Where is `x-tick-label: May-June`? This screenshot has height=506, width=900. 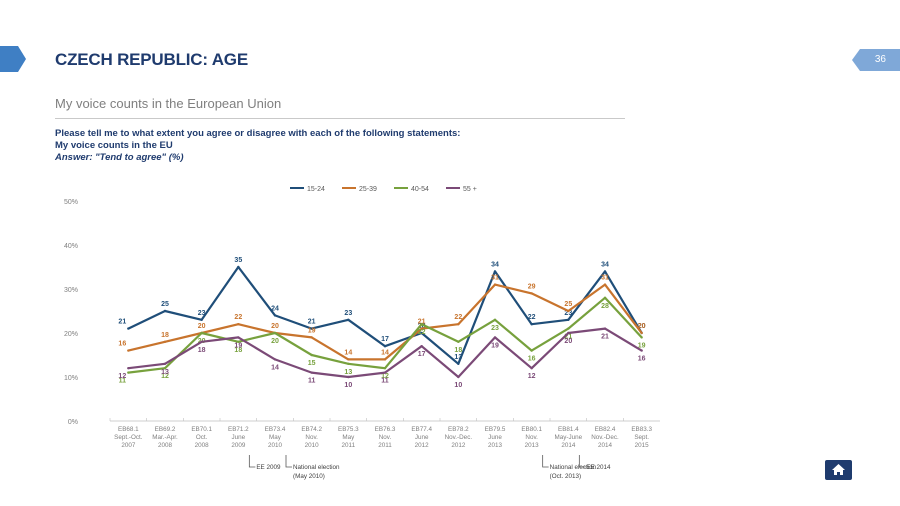 x-tick-label: May-June is located at coordinates (569, 437).